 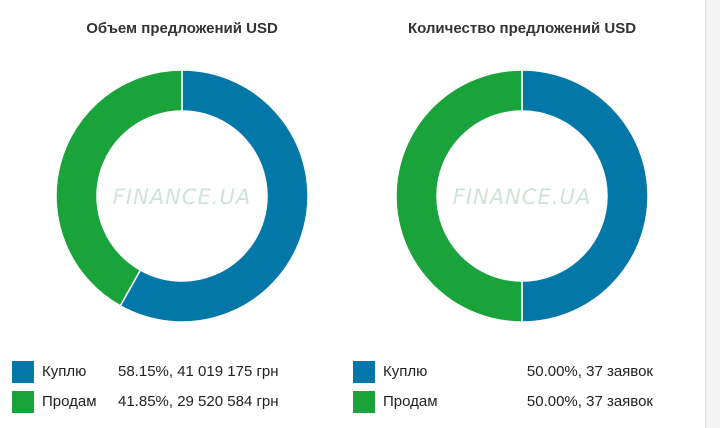 What do you see at coordinates (589, 371) in the screenshot?
I see `legend-value-buy: 50.00%, 37 заявок` at bounding box center [589, 371].